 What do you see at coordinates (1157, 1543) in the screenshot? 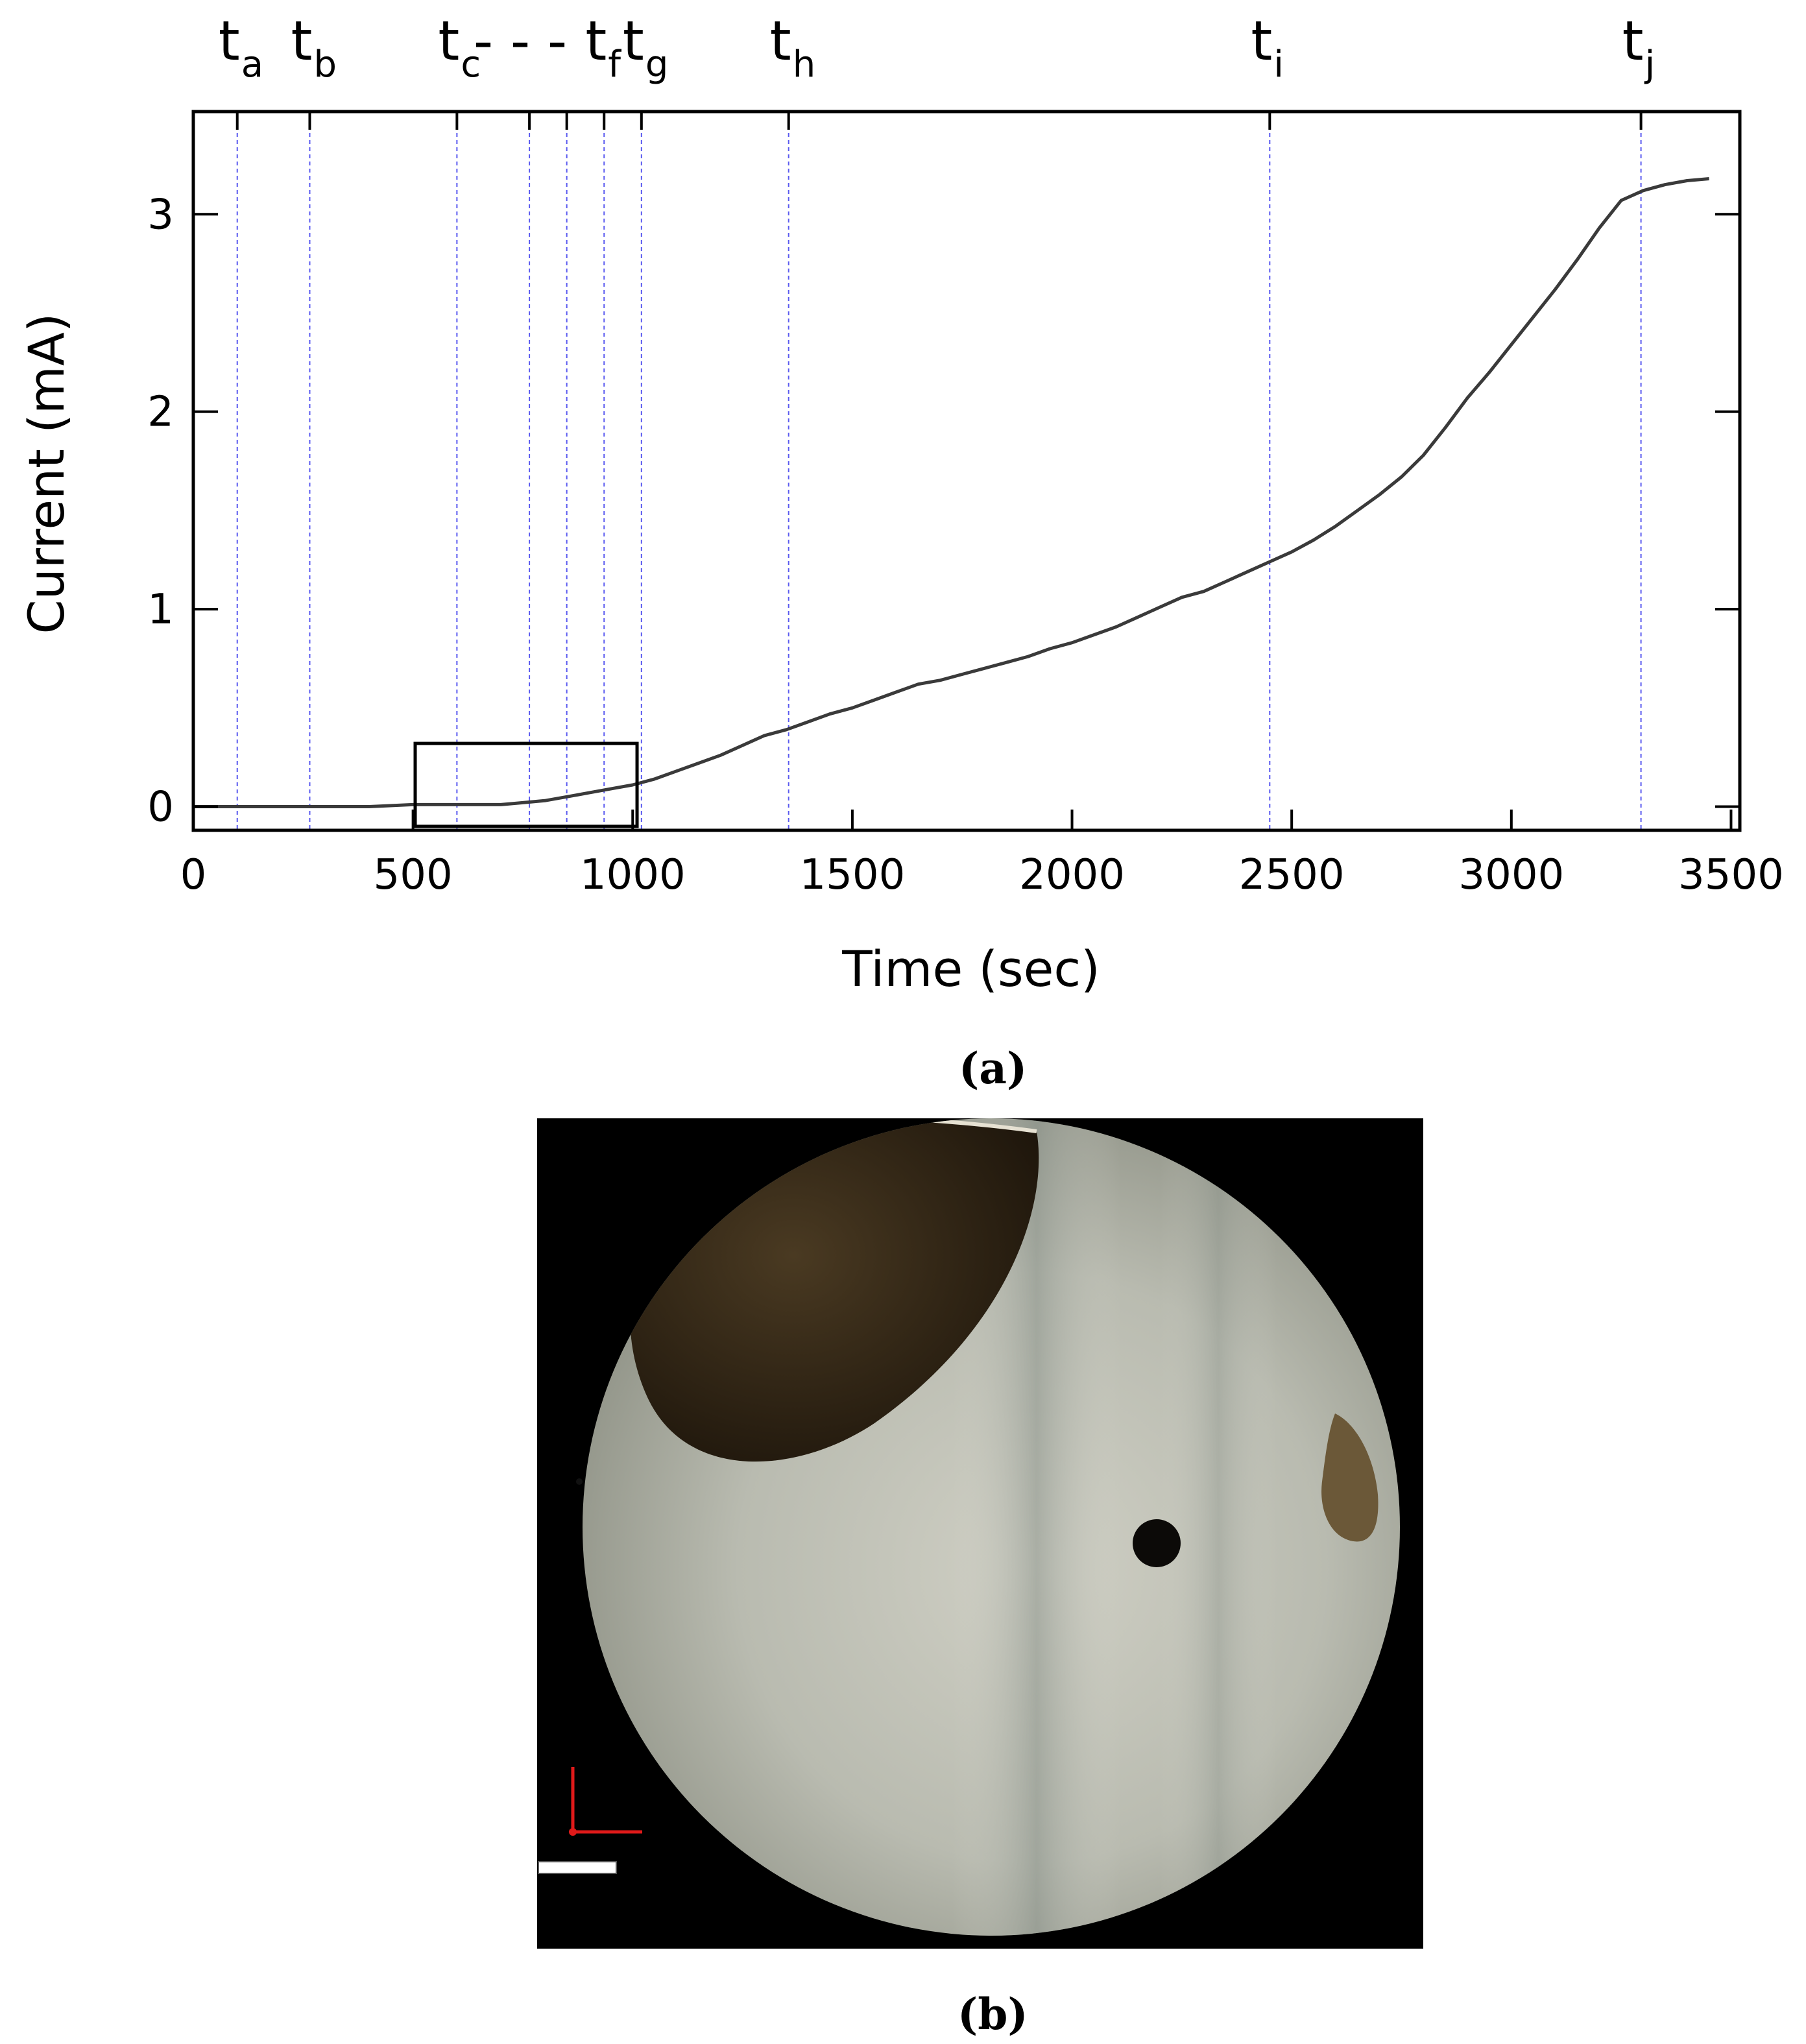
I see `pit-dot` at bounding box center [1157, 1543].